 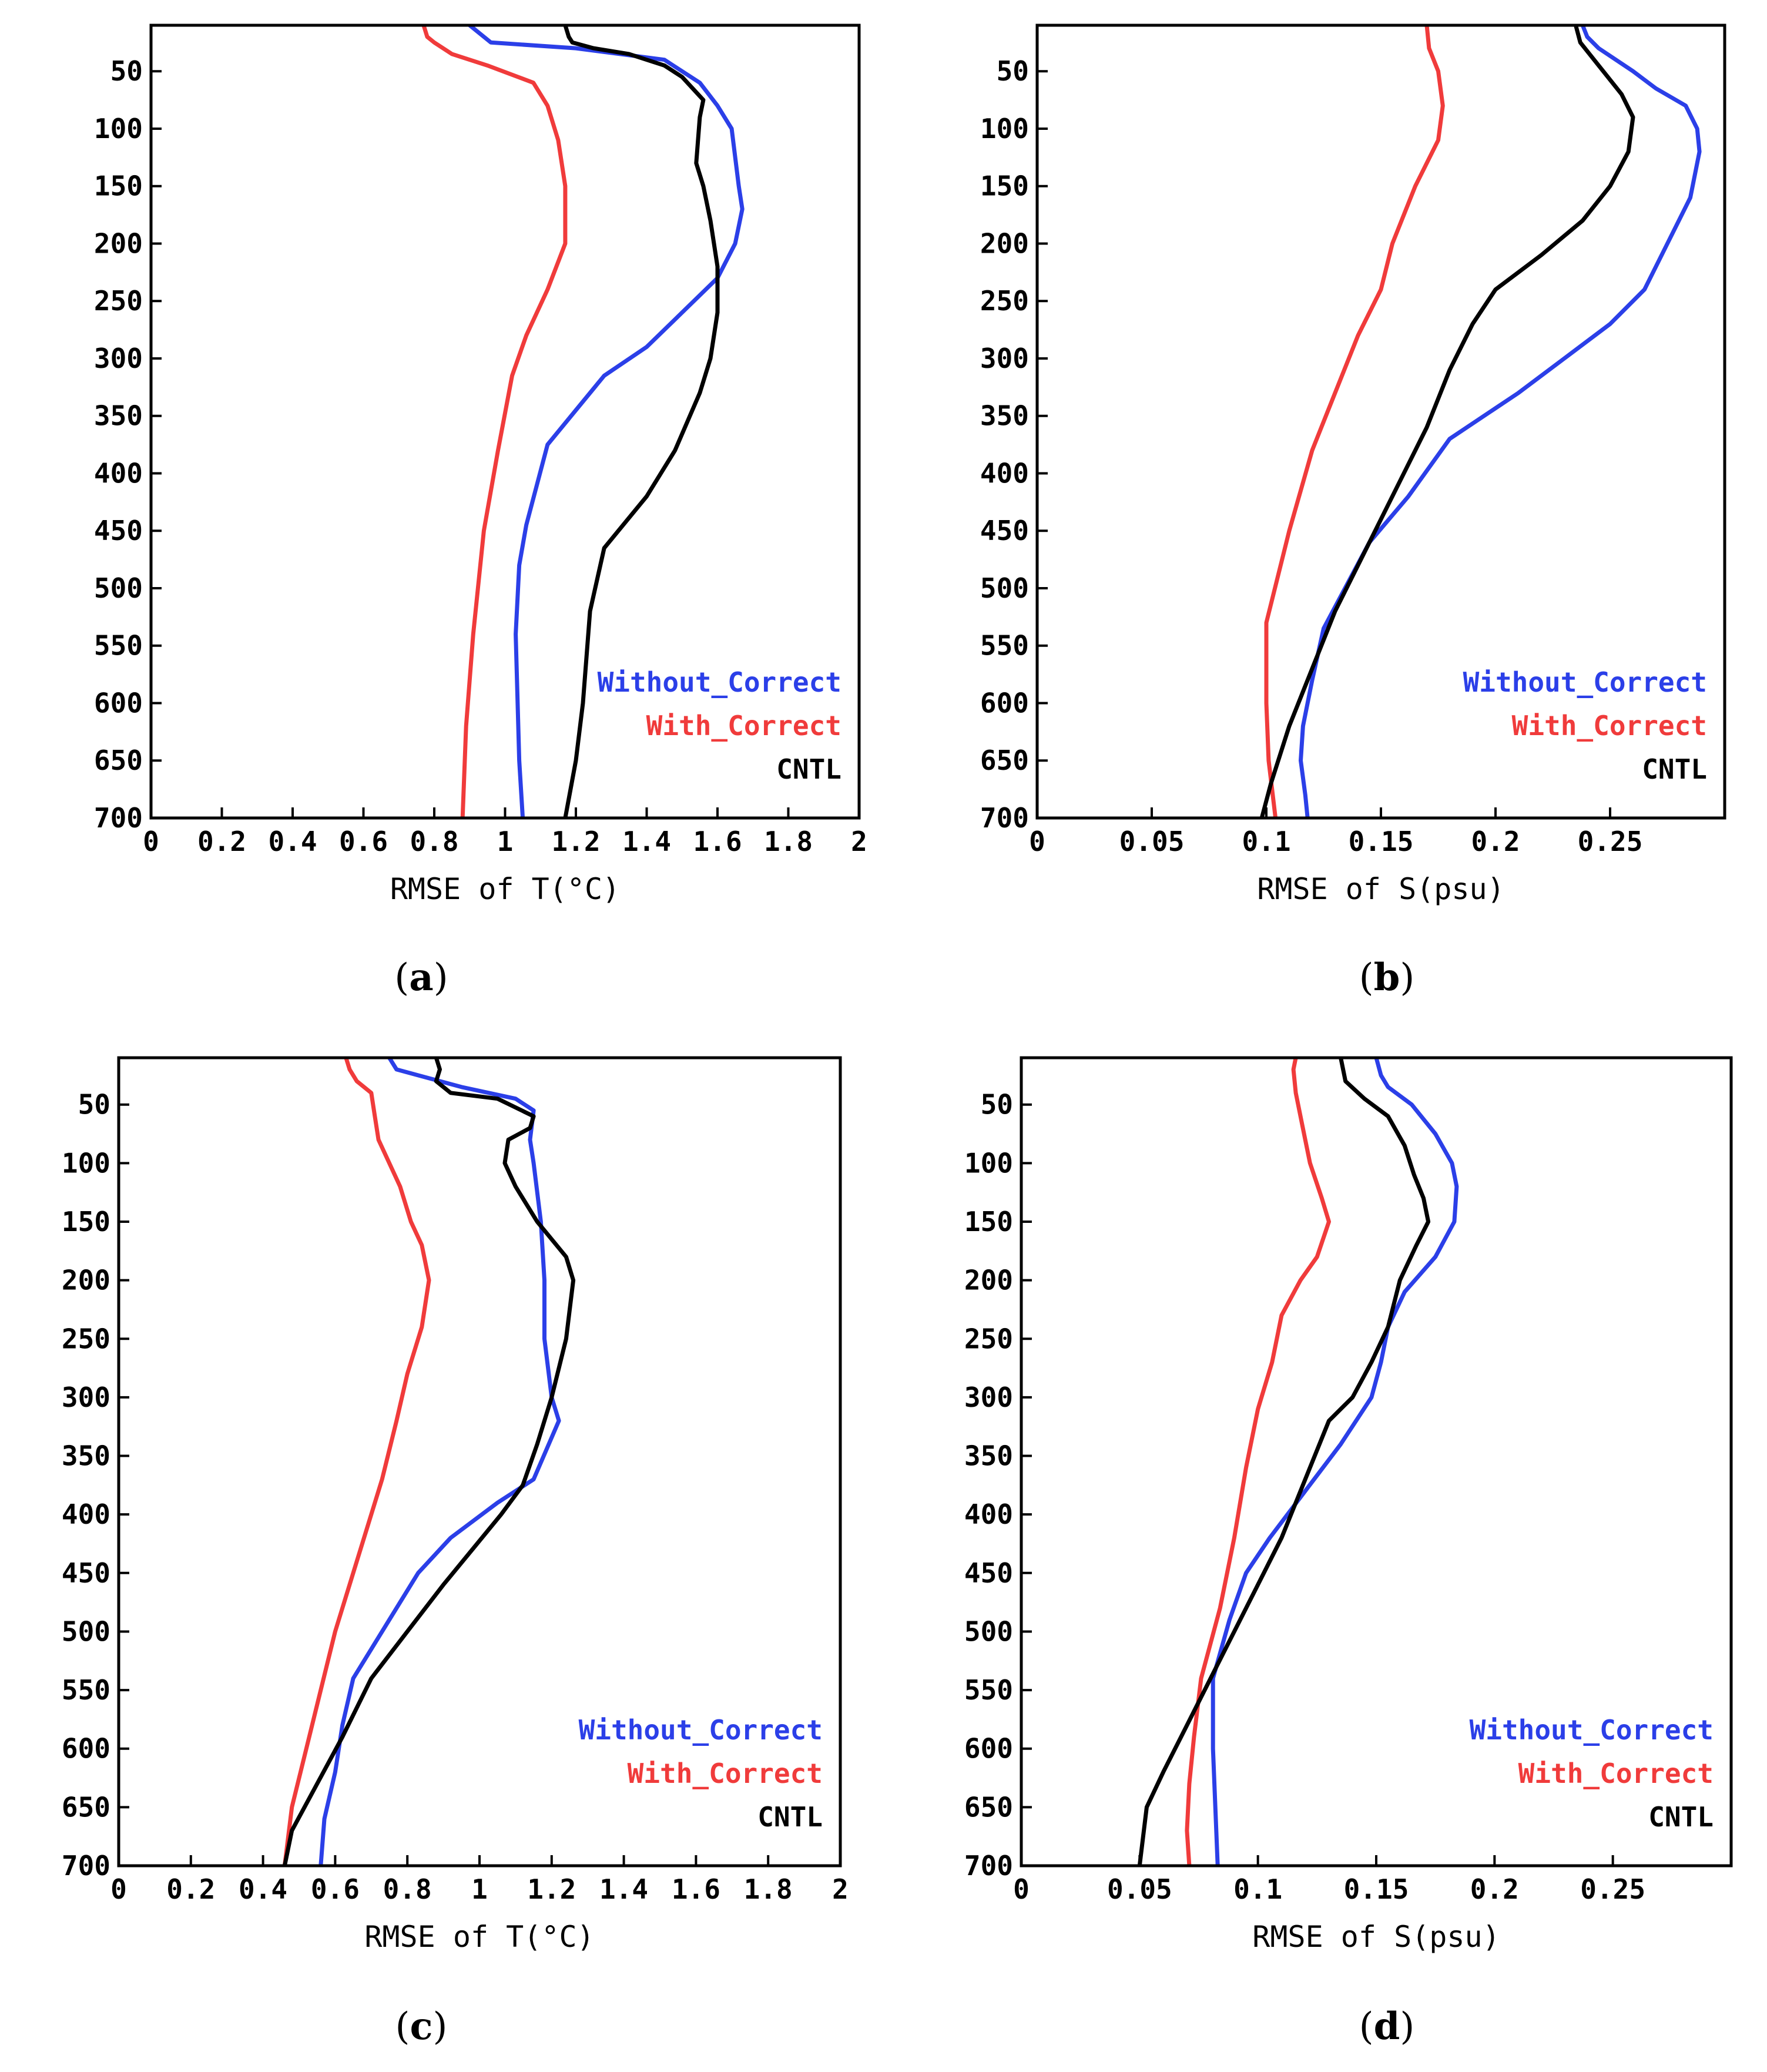 I want to click on x-axis-title: RMSE of S(psu), so click(x=1376, y=1937).